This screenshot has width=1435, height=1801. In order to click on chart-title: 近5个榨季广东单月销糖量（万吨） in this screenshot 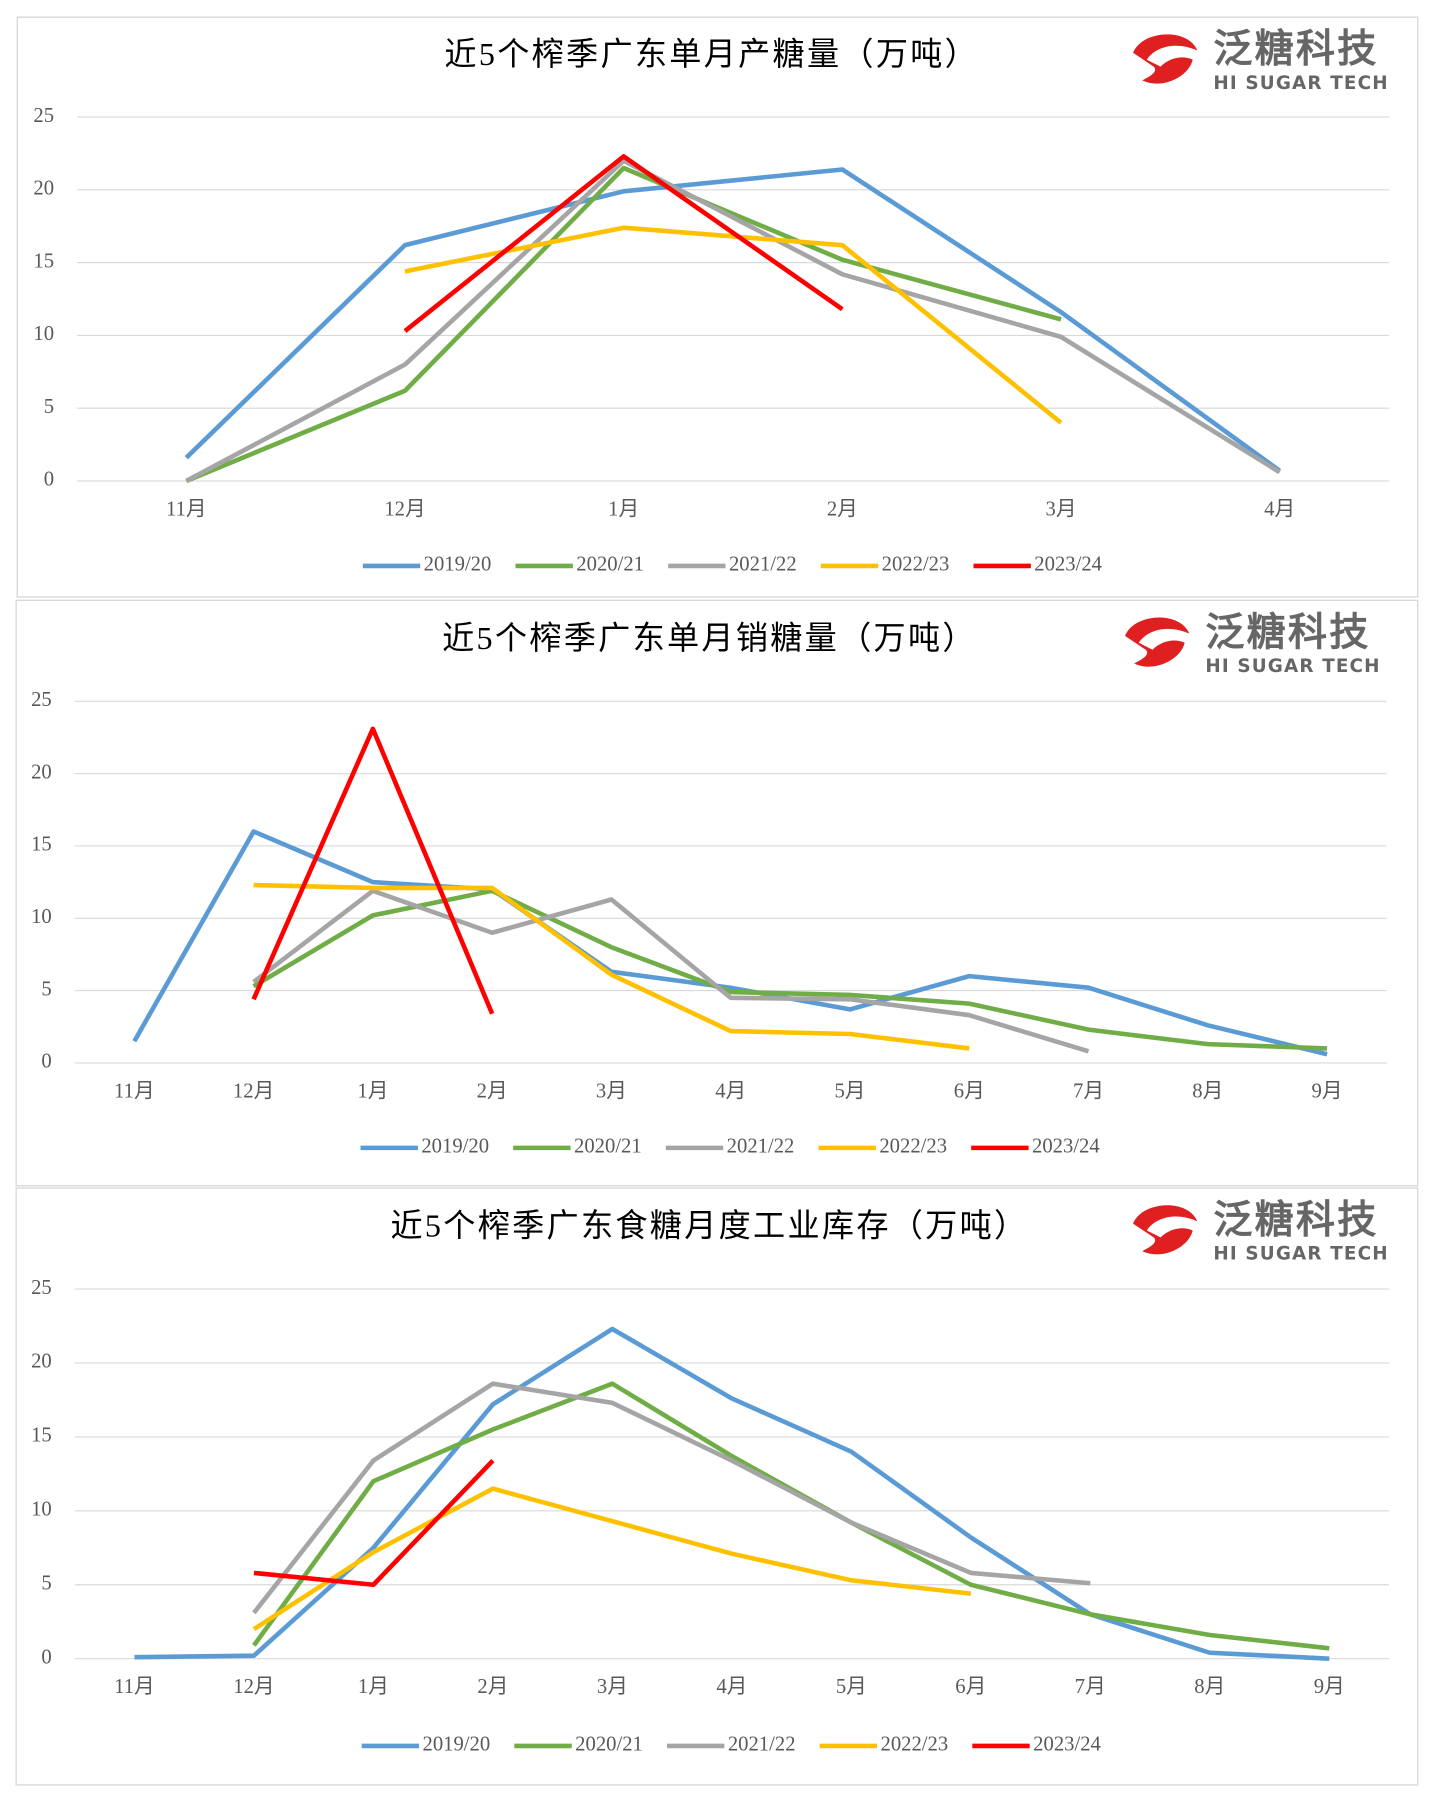, I will do `click(709, 638)`.